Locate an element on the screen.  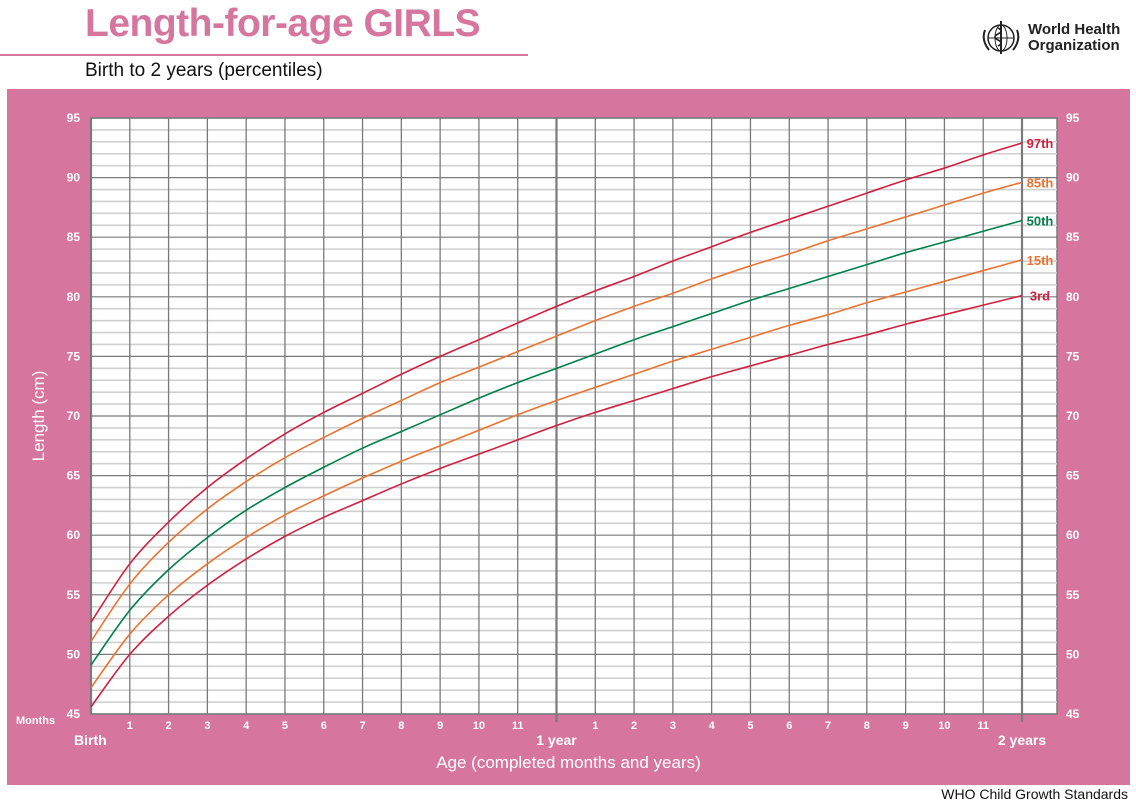
title-divider is located at coordinates (264, 55).